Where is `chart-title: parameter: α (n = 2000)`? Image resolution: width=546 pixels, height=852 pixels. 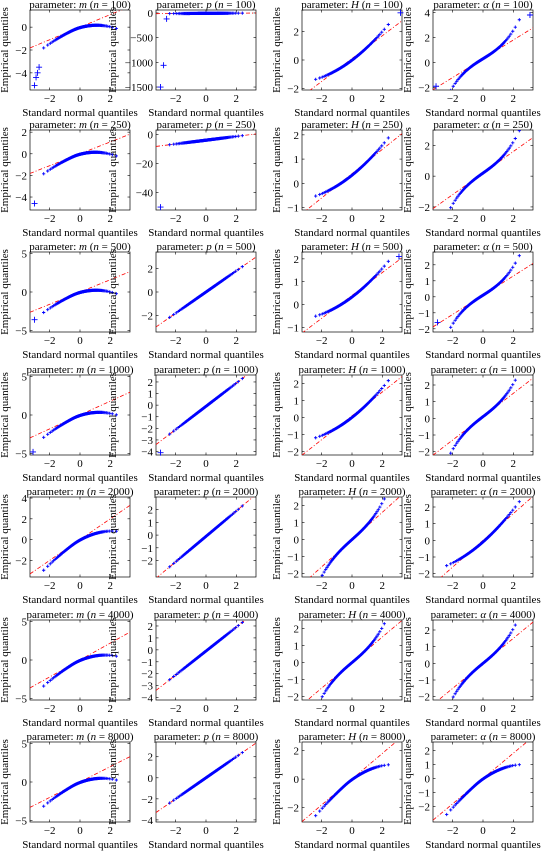 chart-title: parameter: α (n = 2000) is located at coordinates (483, 492).